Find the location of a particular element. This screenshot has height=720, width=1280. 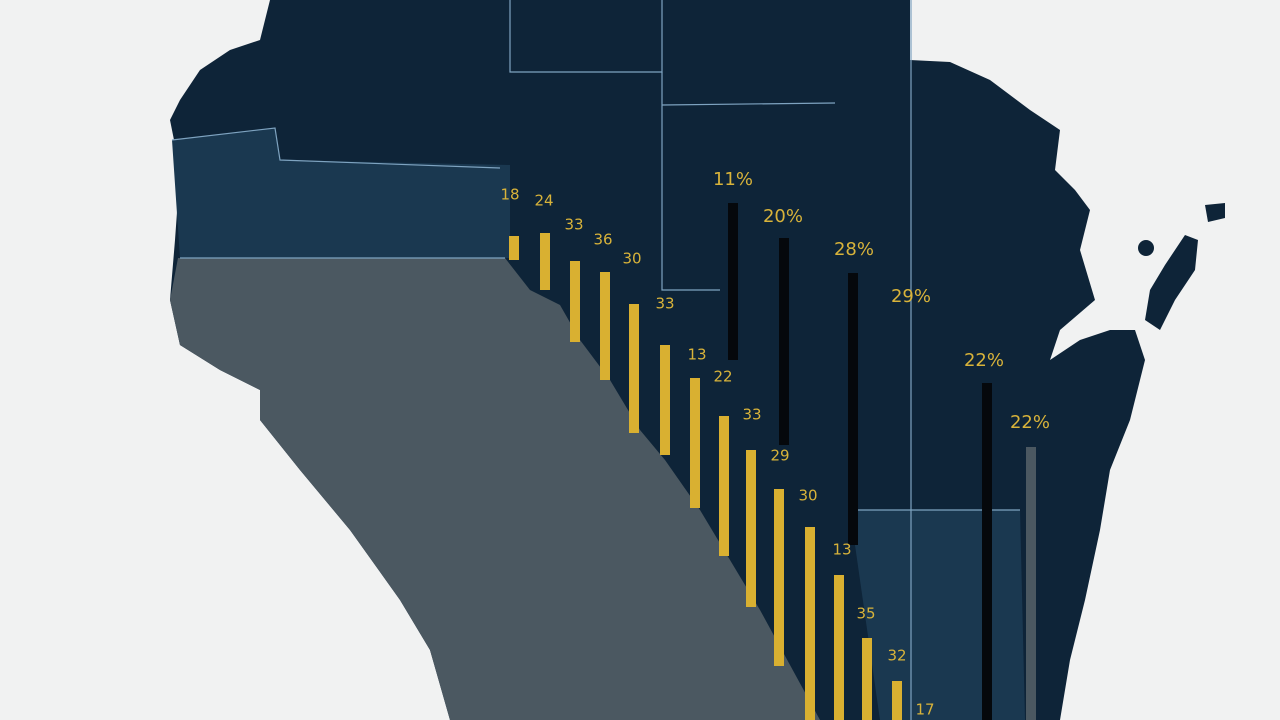

percent-label: 29% is located at coordinates (911, 296).